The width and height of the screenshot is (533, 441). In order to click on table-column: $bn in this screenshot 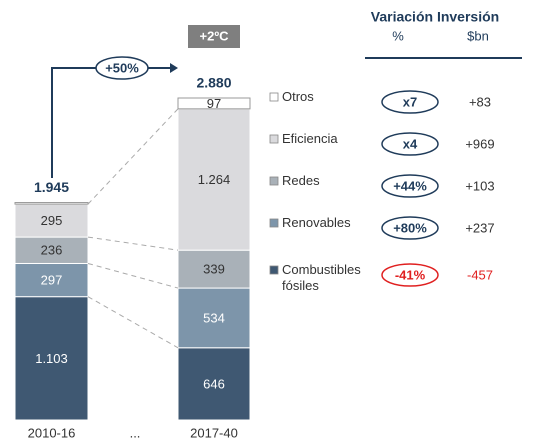, I will do `click(478, 35)`.